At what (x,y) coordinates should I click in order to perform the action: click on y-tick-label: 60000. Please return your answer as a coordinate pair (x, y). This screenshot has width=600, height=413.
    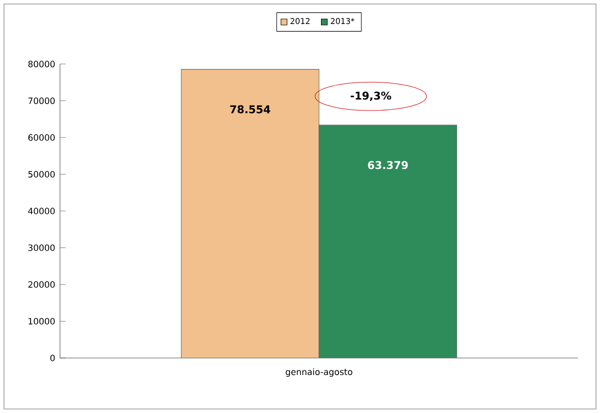
    Looking at the image, I should click on (41, 137).